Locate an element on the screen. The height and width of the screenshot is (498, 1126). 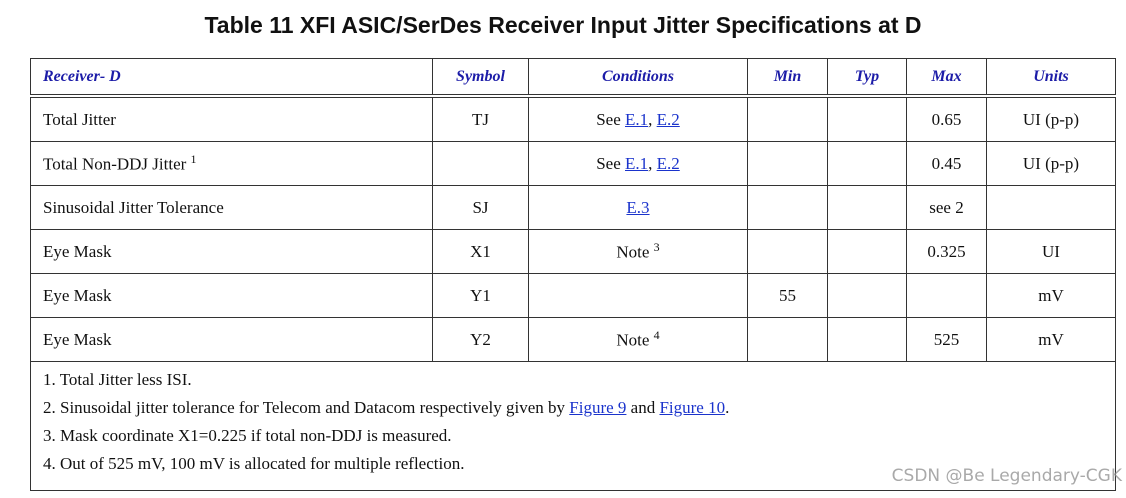
text: and is located at coordinates (643, 407).